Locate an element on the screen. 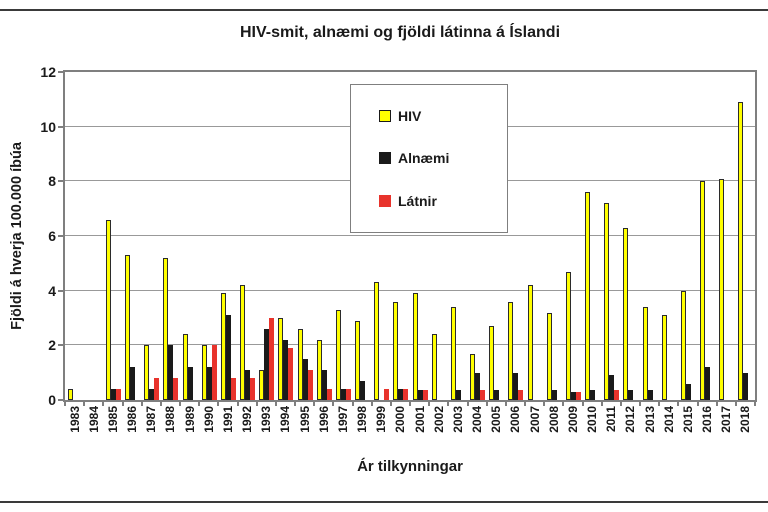 The image size is (768, 512). bar-látnir-2006 is located at coordinates (521, 395).